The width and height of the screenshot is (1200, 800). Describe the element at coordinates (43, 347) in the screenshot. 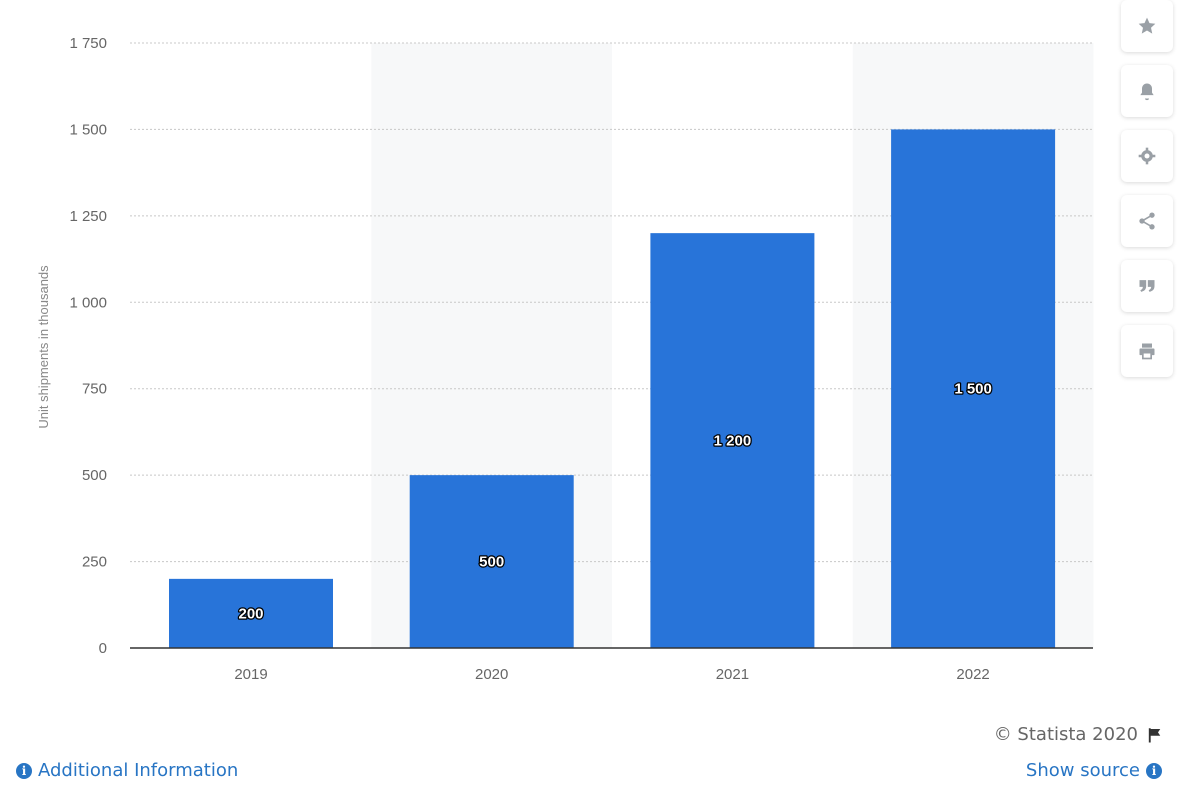

I see `y-axis-label: Unit shipments in thousands` at that location.